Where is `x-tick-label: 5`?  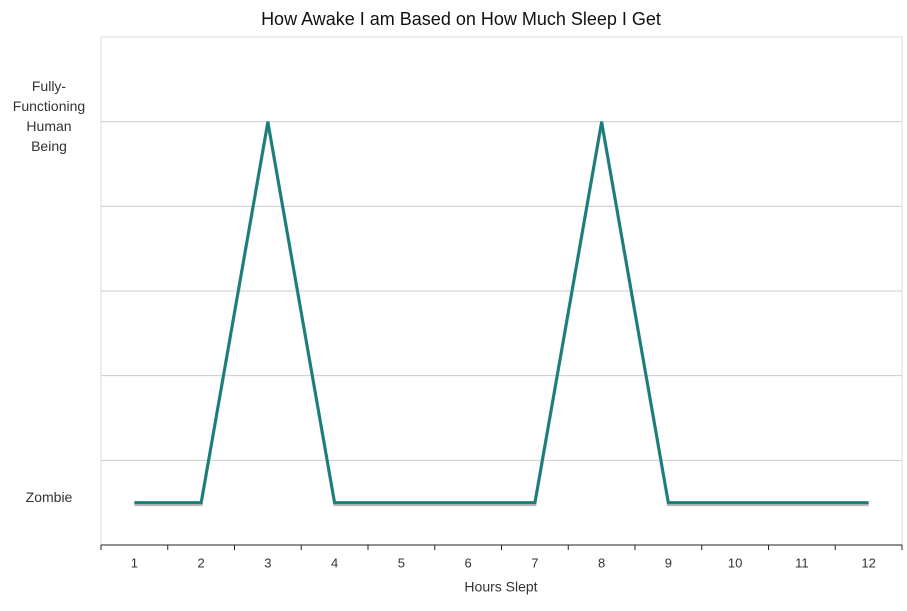 x-tick-label: 5 is located at coordinates (401, 562).